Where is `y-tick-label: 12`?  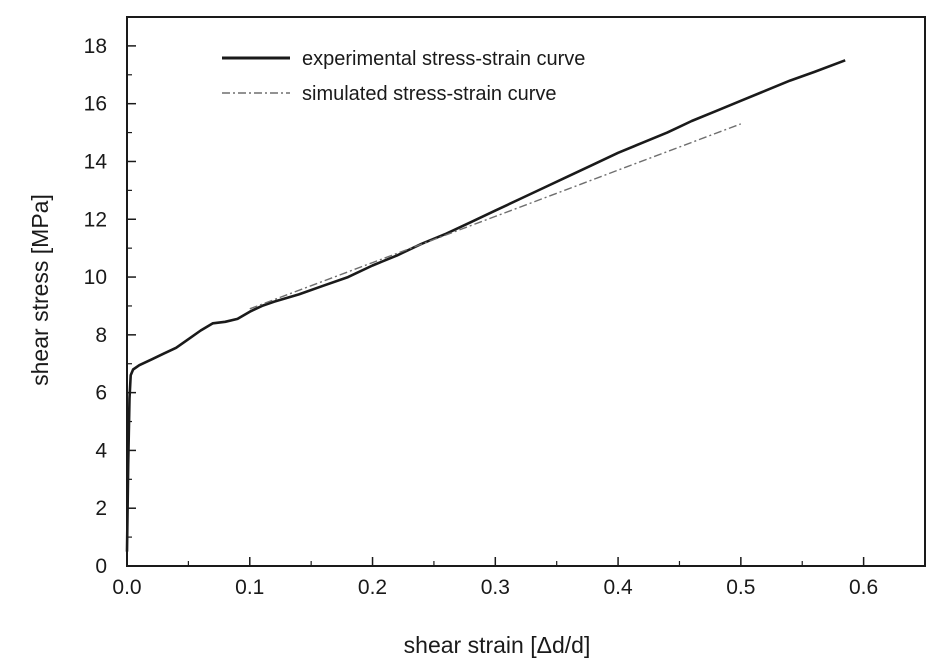 y-tick-label: 12 is located at coordinates (95, 219).